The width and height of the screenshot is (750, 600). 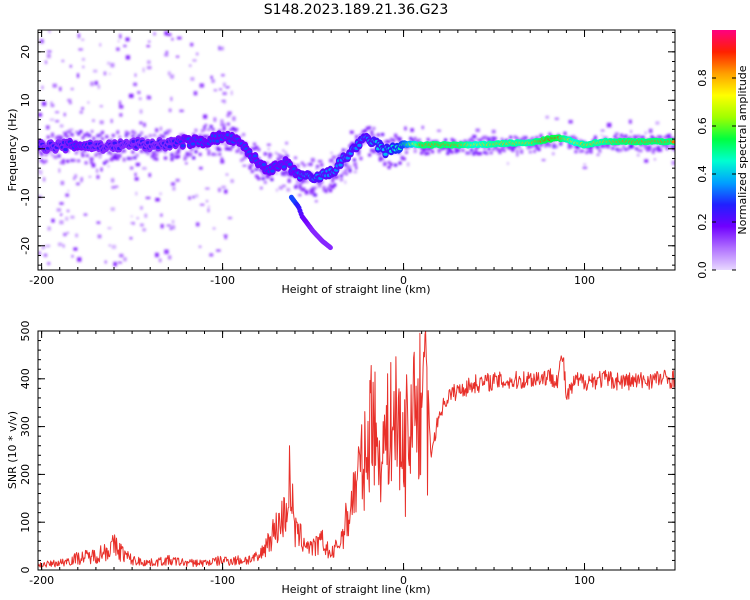 I want to click on y-tick-label: 20, so click(x=25, y=52).